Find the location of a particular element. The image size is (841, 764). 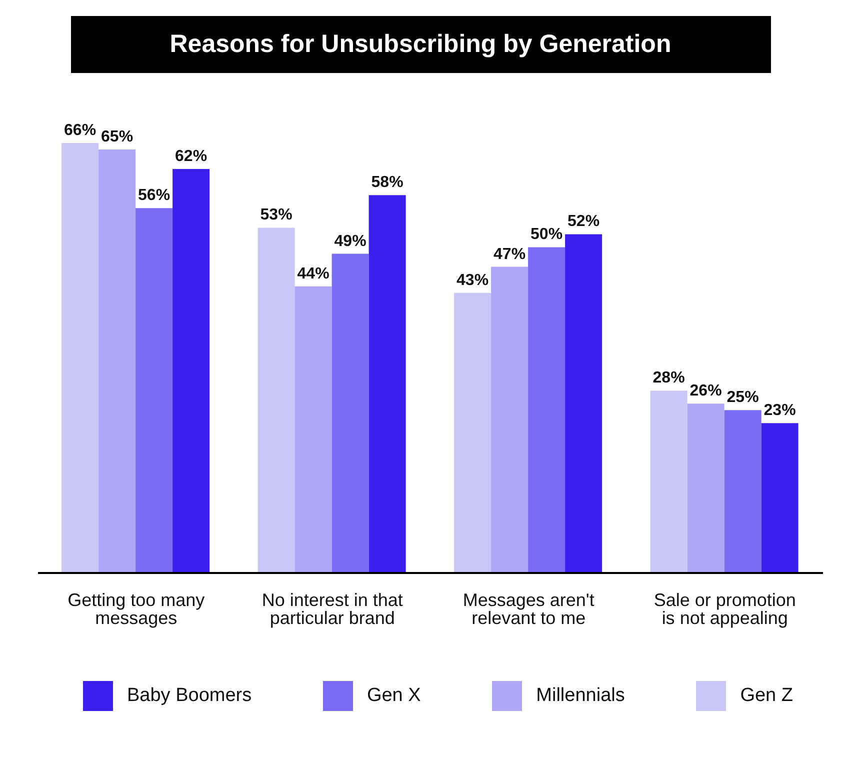

data-label: 53% is located at coordinates (276, 215).